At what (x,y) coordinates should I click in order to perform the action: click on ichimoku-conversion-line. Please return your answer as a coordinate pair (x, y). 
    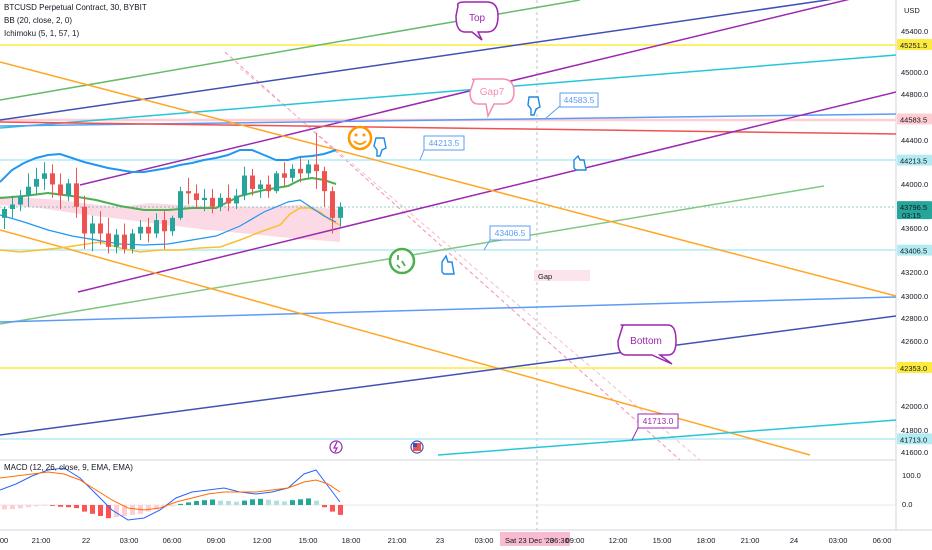
    Looking at the image, I should click on (170, 230).